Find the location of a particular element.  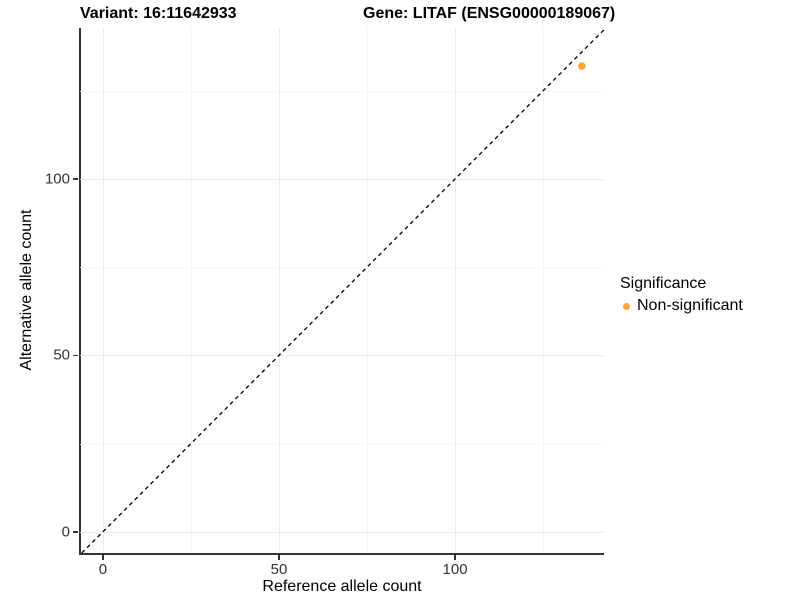

plot-title-gene: Gene: LITAF (ENSG00000189067) is located at coordinates (489, 13).